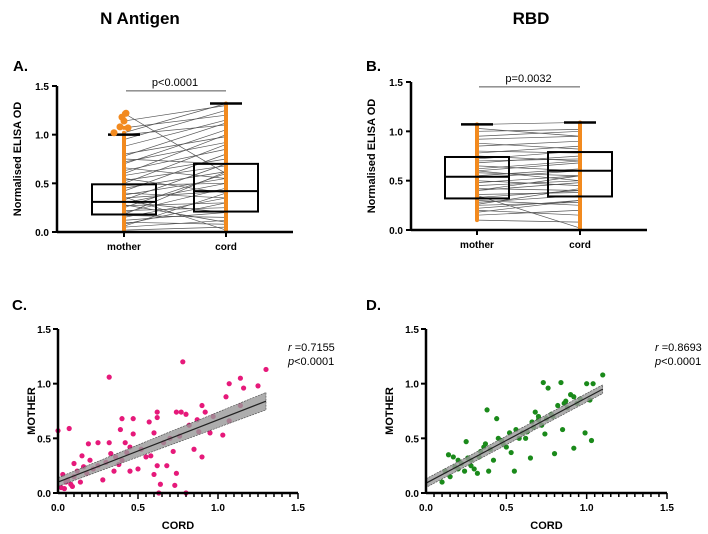  I want to click on title-n-antigen: N Antigen, so click(140, 18).